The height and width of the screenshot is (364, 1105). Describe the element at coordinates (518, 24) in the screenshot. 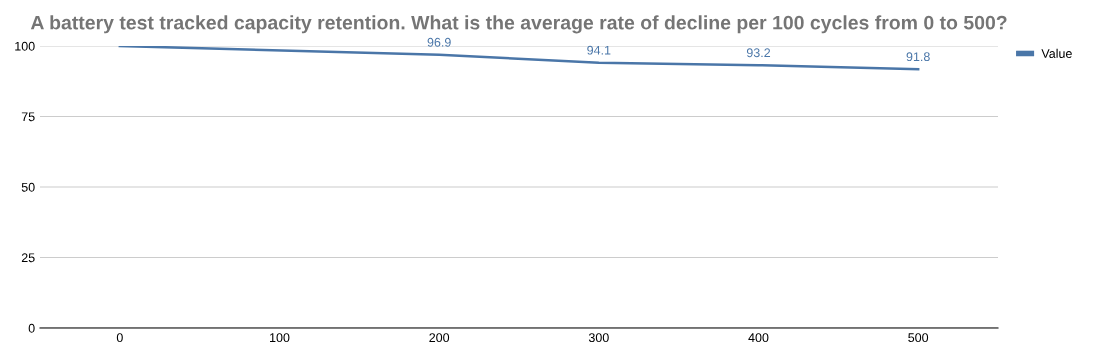

I see `chart-title: A battery test tracked capacity retention. What is the average rate of decline per 100 cycles from 0 to 500?` at that location.